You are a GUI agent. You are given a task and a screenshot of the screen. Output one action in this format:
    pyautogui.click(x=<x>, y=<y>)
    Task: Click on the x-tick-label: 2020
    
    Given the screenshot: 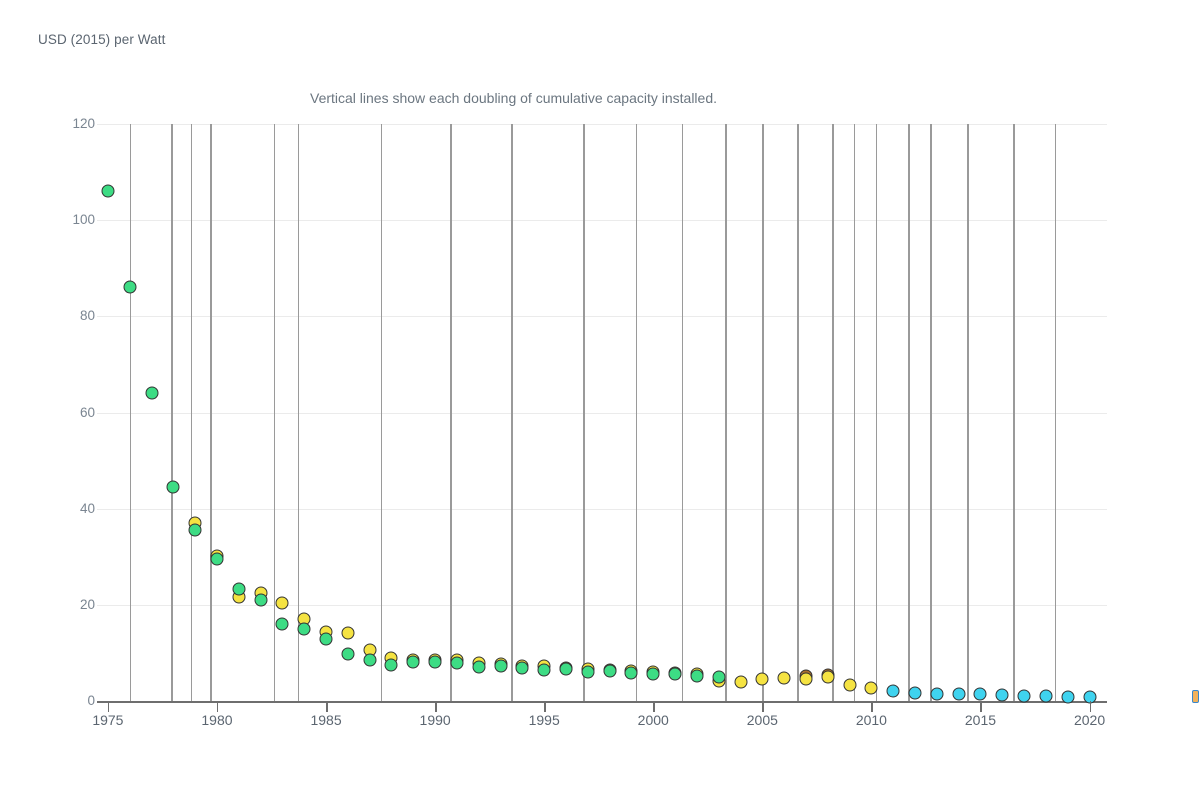 What is the action you would take?
    pyautogui.click(x=1089, y=720)
    